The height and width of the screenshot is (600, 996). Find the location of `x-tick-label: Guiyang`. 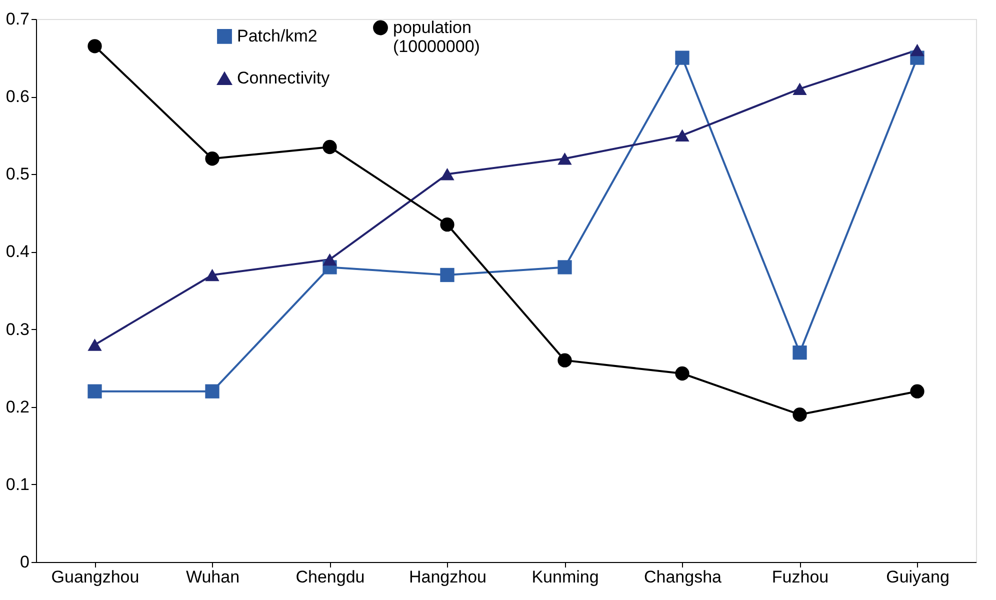

x-tick-label: Guiyang is located at coordinates (918, 577).